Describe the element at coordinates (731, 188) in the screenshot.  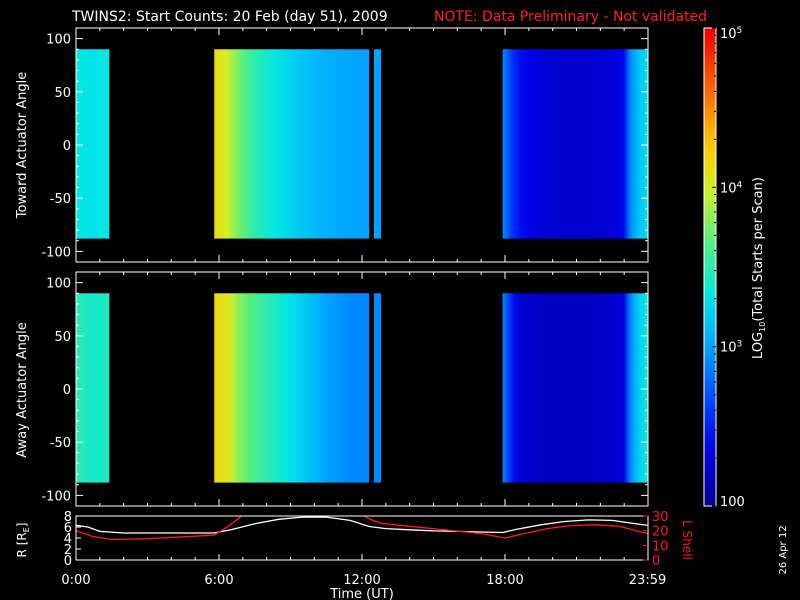
I see `colorbar-tick-label: 104` at that location.